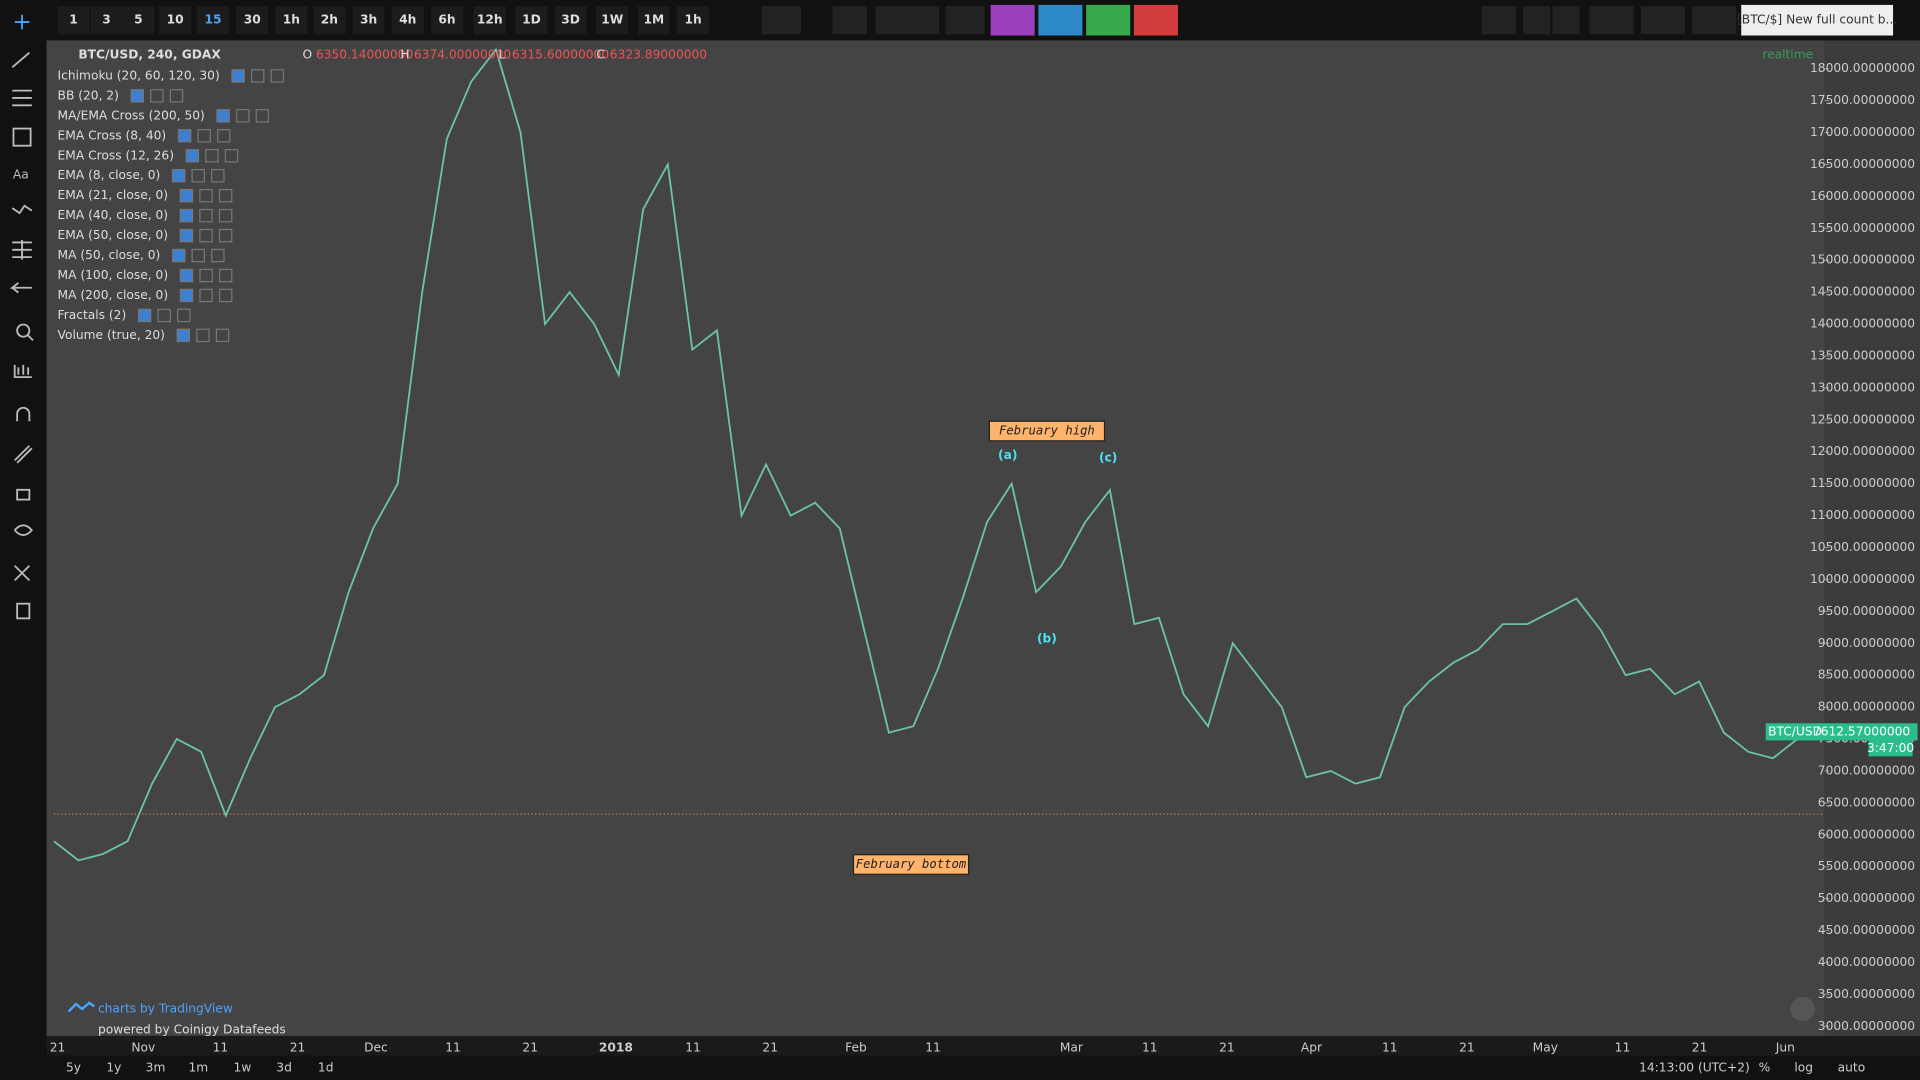 This screenshot has height=1080, width=1920. I want to click on plugin-button, so click(1012, 20).